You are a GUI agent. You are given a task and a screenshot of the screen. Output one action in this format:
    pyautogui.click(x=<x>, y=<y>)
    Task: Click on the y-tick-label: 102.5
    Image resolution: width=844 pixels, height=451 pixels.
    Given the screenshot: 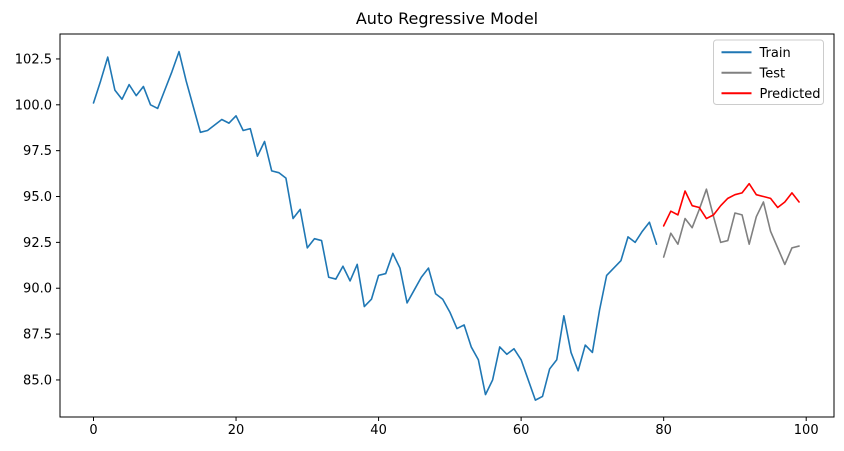 What is the action you would take?
    pyautogui.click(x=33, y=59)
    